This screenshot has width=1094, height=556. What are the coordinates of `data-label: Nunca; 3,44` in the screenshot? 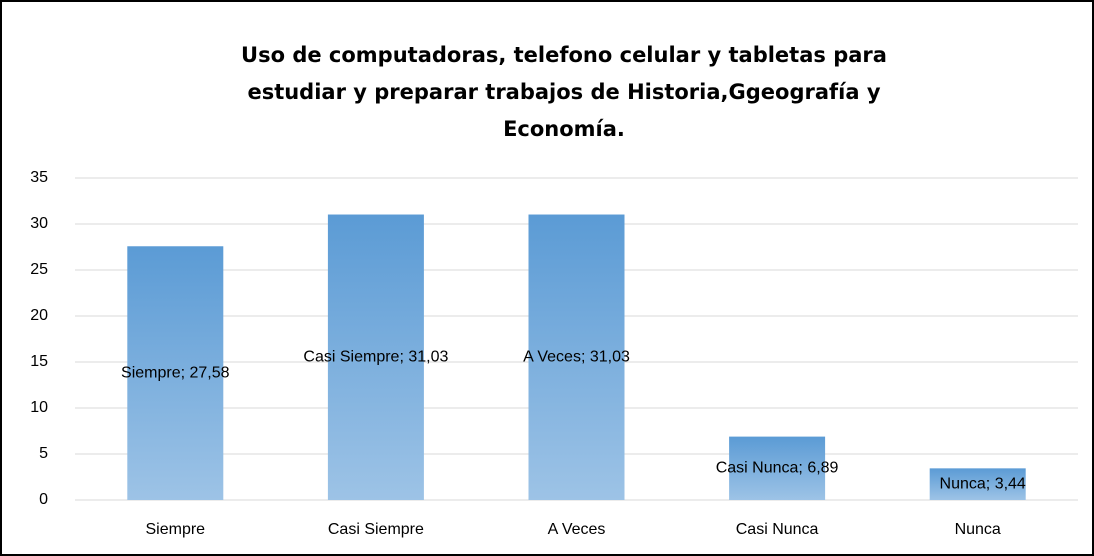 It's located at (983, 483).